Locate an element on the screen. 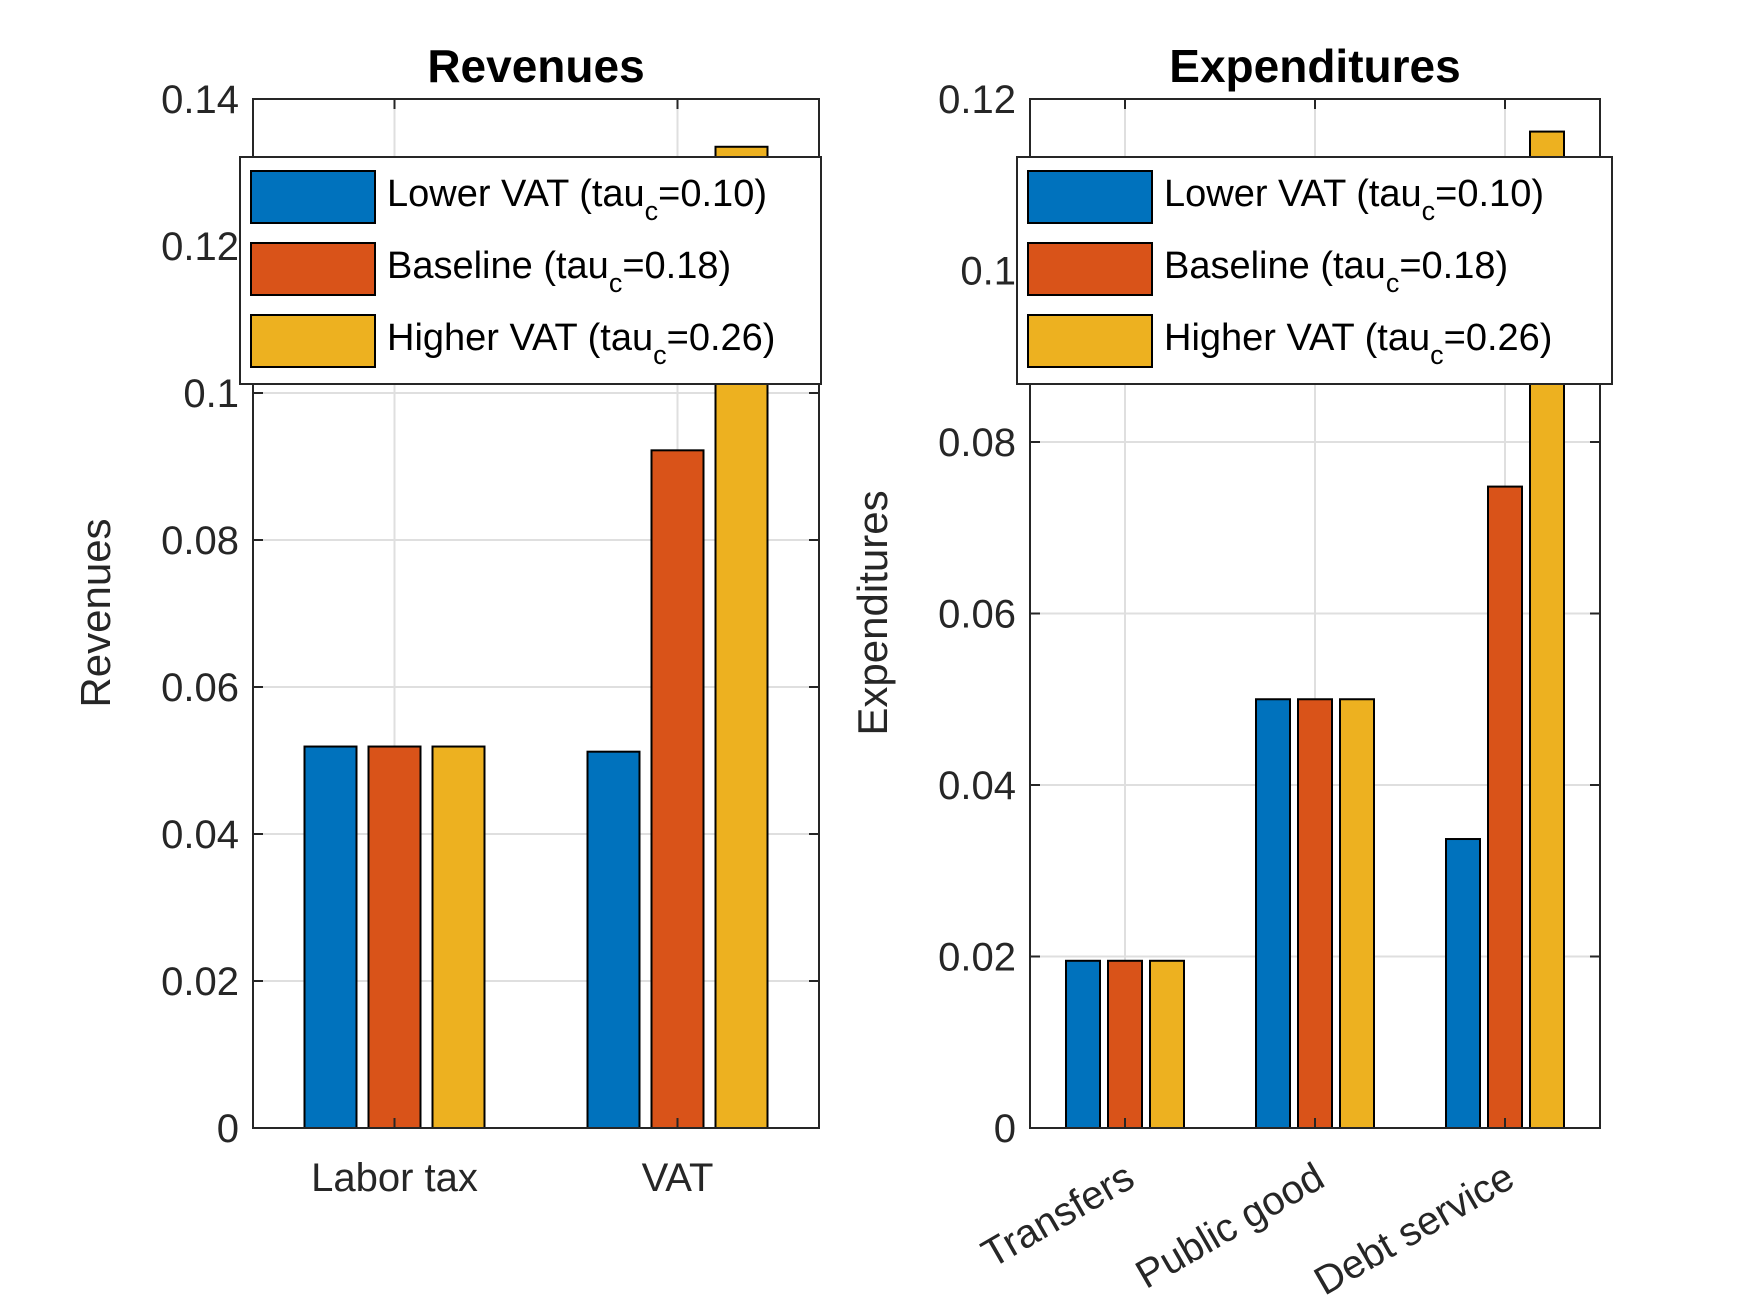 Image resolution: width=1750 pixels, height=1313 pixels. y-tick-label: 0.14 is located at coordinates (200, 100).